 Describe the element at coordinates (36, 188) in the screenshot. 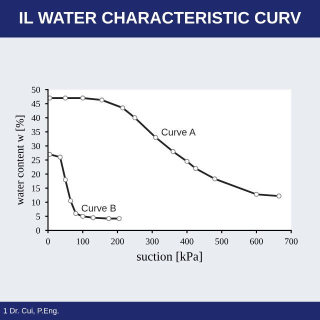

I see `y-tick-label: 15` at that location.